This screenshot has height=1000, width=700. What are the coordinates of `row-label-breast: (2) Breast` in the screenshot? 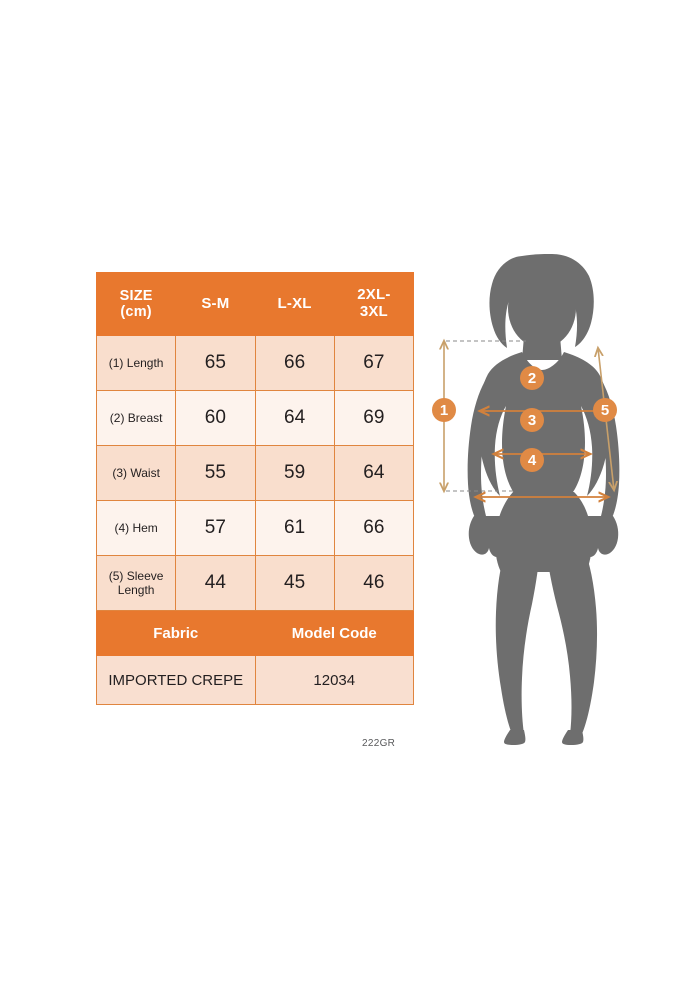 It's located at (136, 418).